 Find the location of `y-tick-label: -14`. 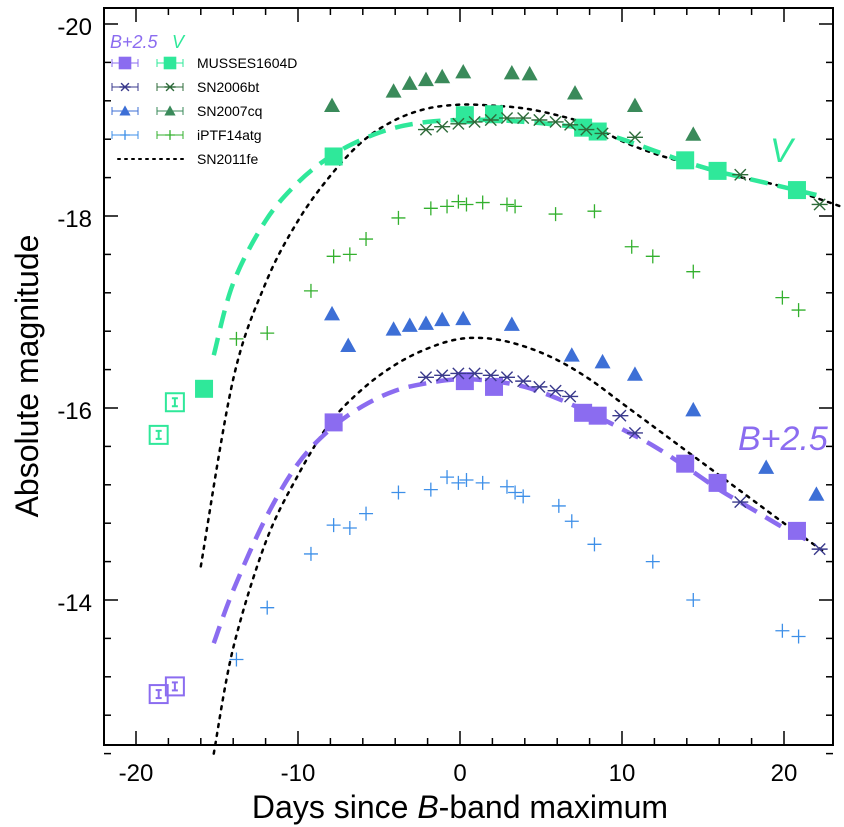

y-tick-label: -14 is located at coordinates (74, 603).